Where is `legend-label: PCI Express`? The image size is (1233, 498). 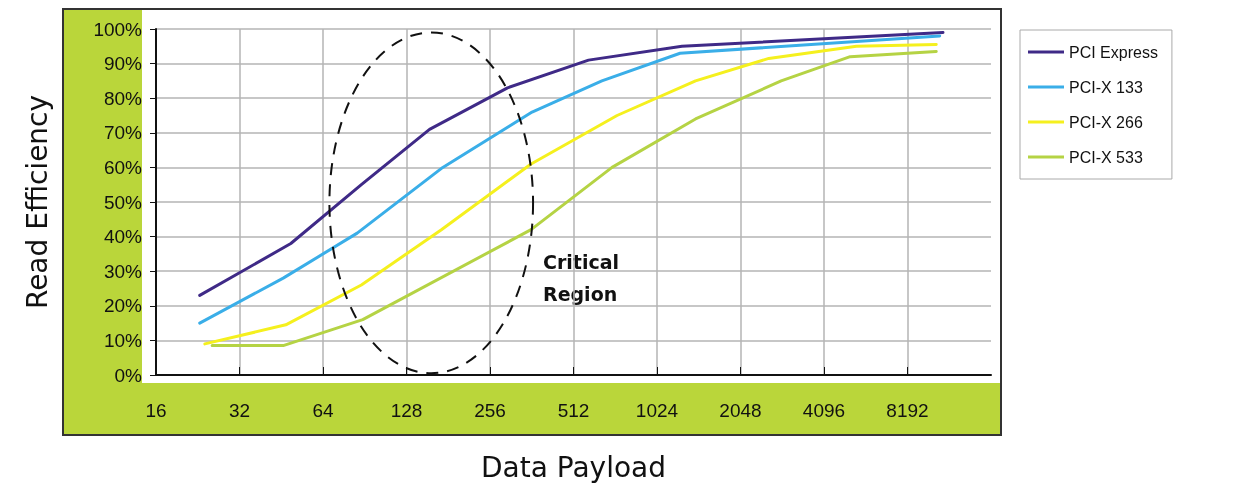
legend-label: PCI Express is located at coordinates (1113, 52).